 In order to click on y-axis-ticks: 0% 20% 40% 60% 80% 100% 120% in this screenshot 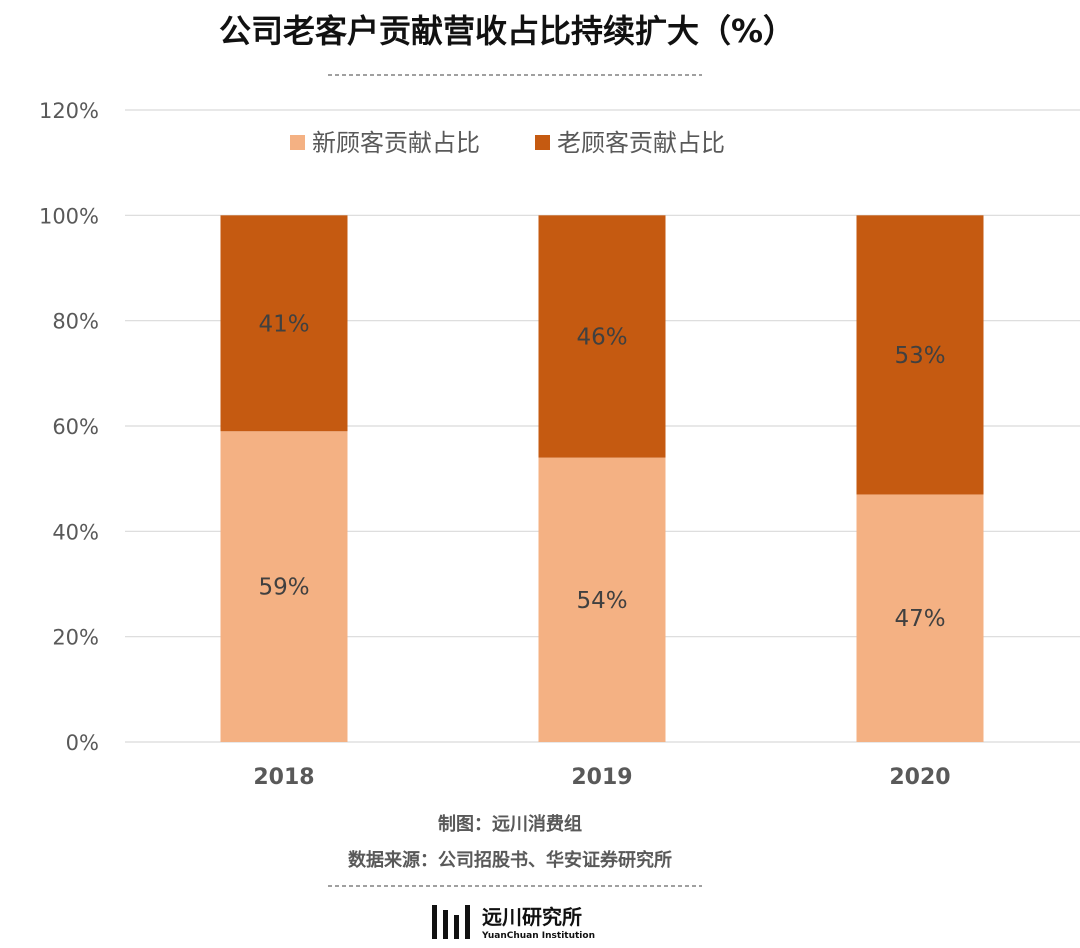, I will do `click(69, 427)`.